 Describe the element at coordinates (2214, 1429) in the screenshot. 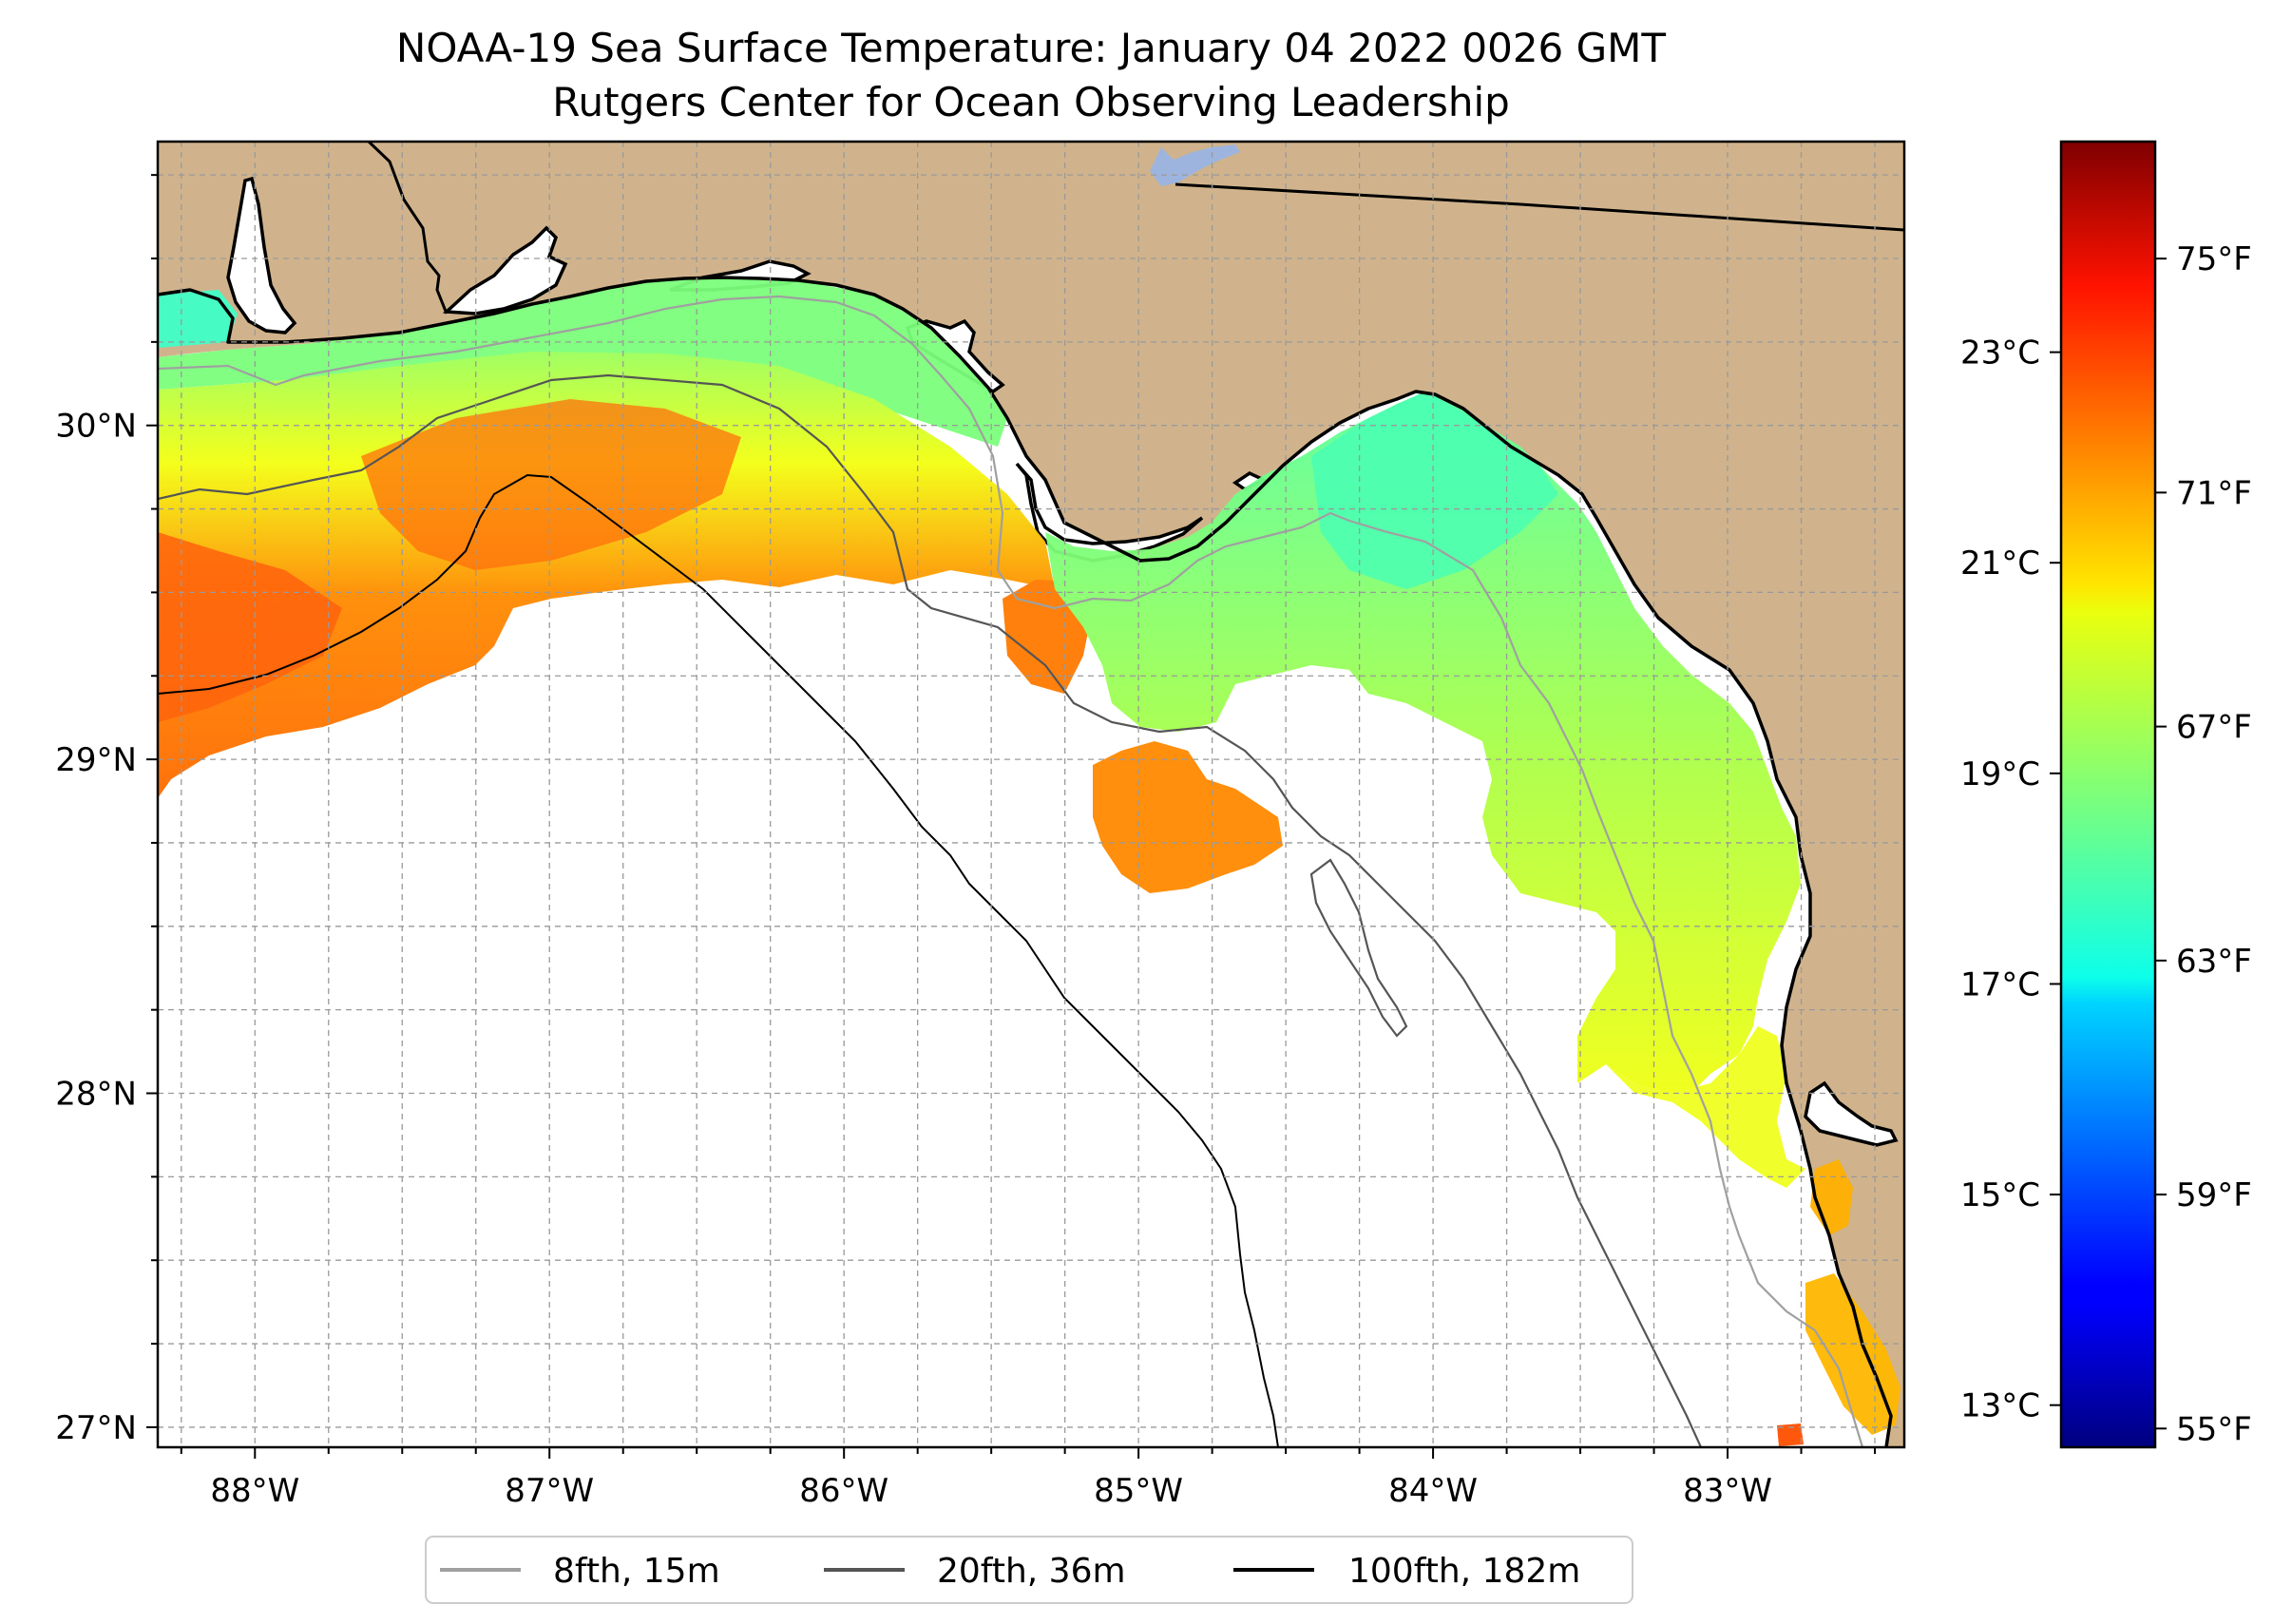

I see `fahrenheit-tick-label: 55°F` at that location.